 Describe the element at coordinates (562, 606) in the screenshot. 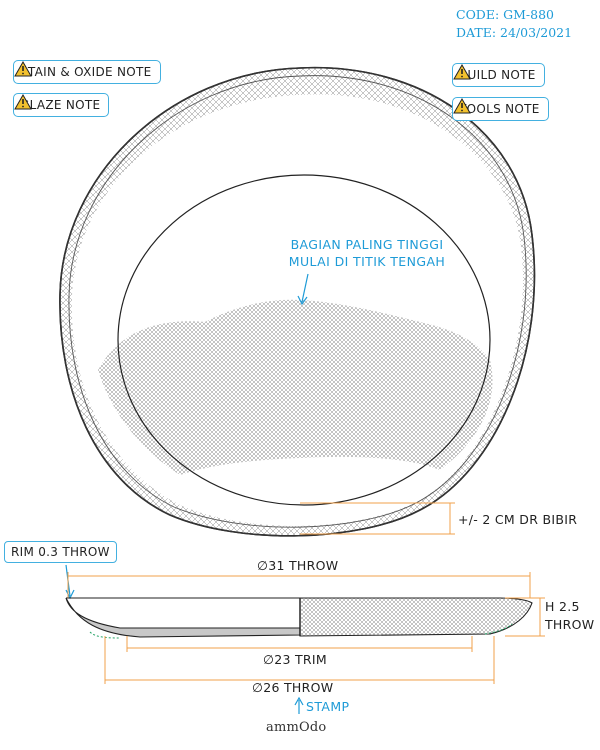

I see `height-line-1: H 2.5` at that location.